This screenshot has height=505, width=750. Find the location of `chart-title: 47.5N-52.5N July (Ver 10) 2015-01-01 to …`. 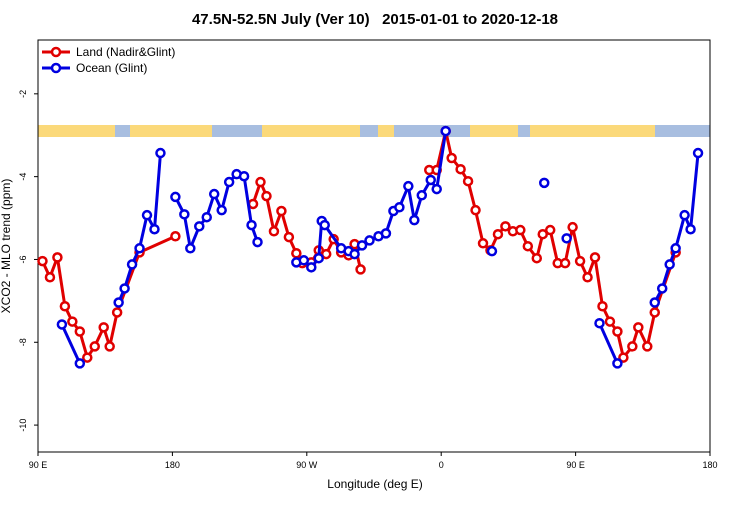

chart-title: 47.5N-52.5N July (Ver 10) 2015-01-01 to … is located at coordinates (375, 19).